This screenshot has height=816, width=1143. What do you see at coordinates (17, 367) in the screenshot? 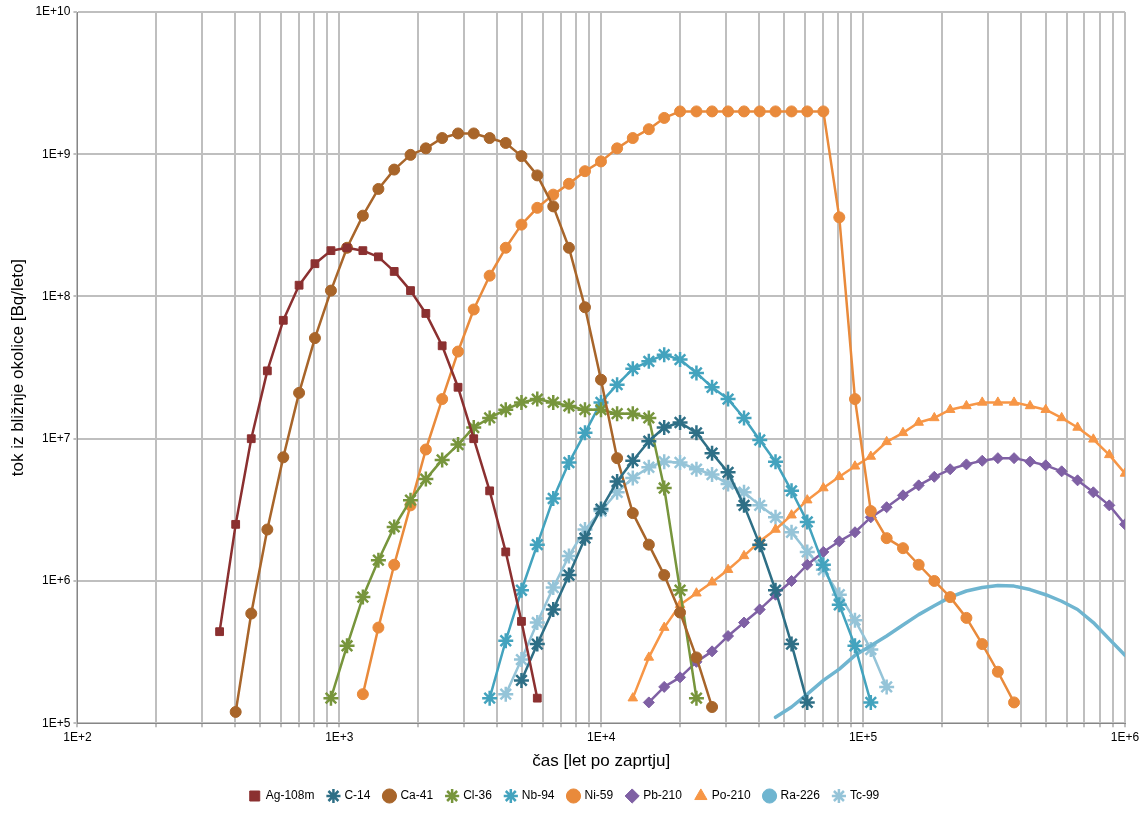
I see `y-axis-title: tok iz bližnje okolice [Bq/leto]` at bounding box center [17, 367].